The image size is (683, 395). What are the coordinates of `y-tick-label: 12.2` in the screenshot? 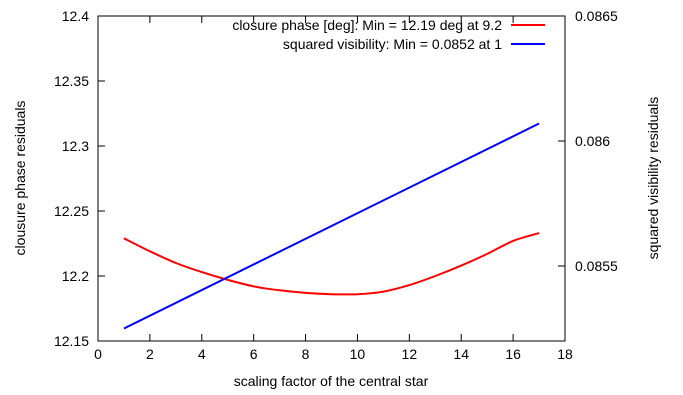 It's located at (75, 276).